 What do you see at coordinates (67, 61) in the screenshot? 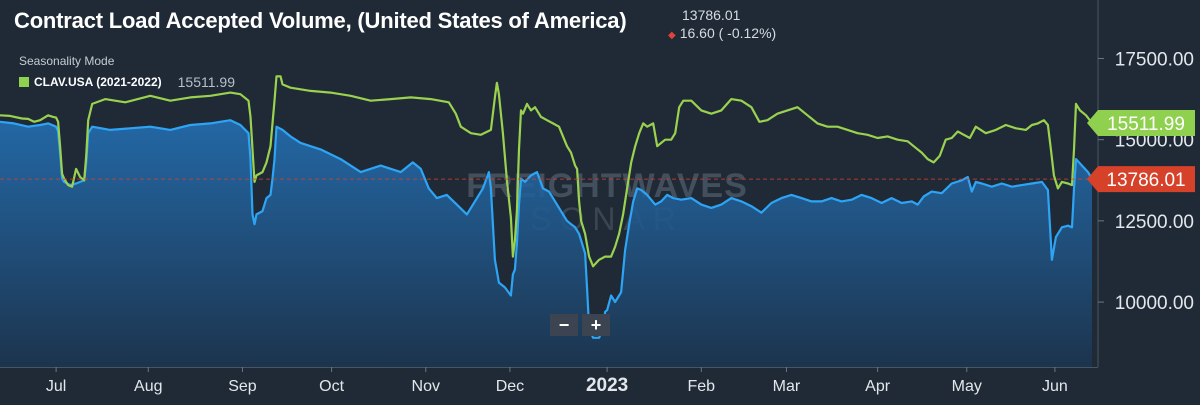
I see `seasonality-mode-label: Seasonality Mode` at bounding box center [67, 61].